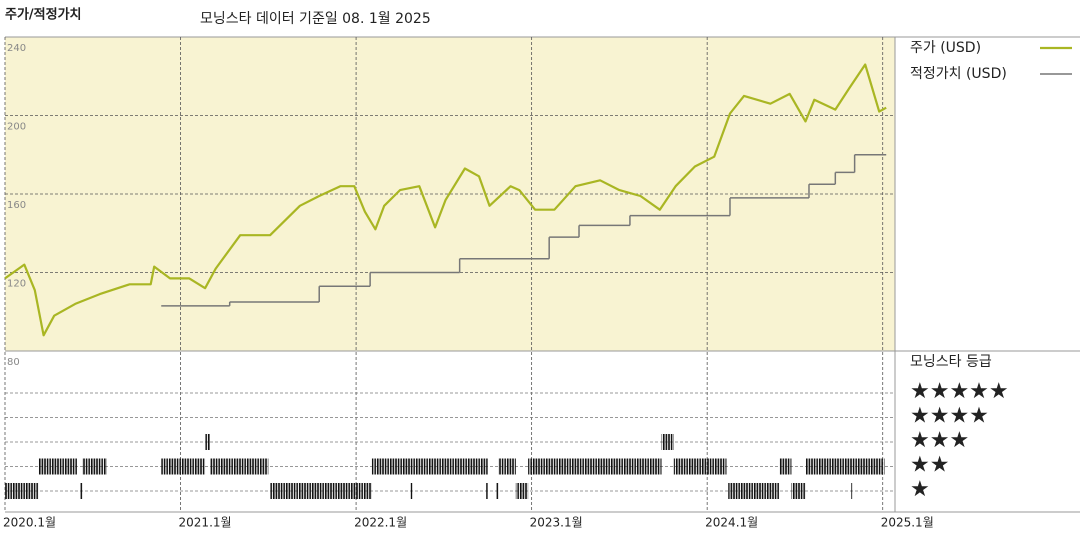 The image size is (1080, 540). I want to click on rating-stars: ★, so click(920, 489).